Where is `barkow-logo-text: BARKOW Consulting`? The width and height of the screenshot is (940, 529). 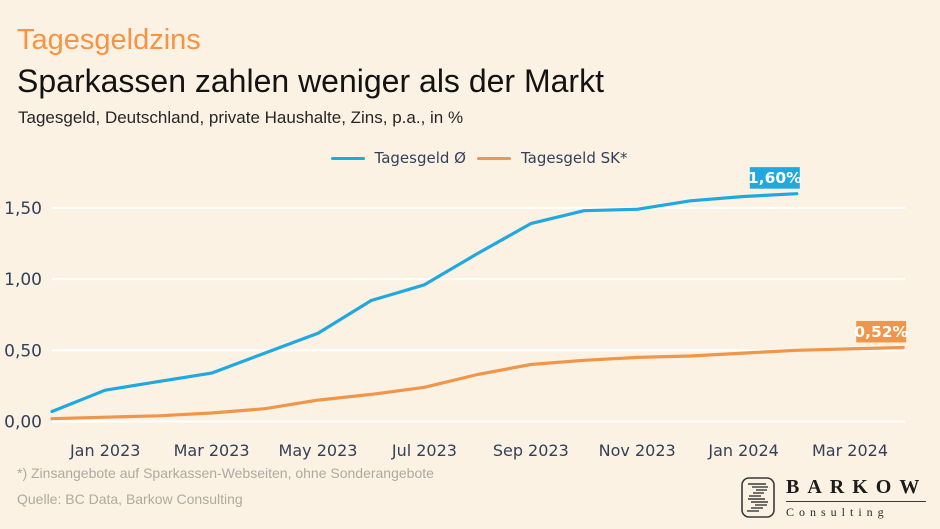 barkow-logo-text: BARKOW Consulting is located at coordinates (856, 497).